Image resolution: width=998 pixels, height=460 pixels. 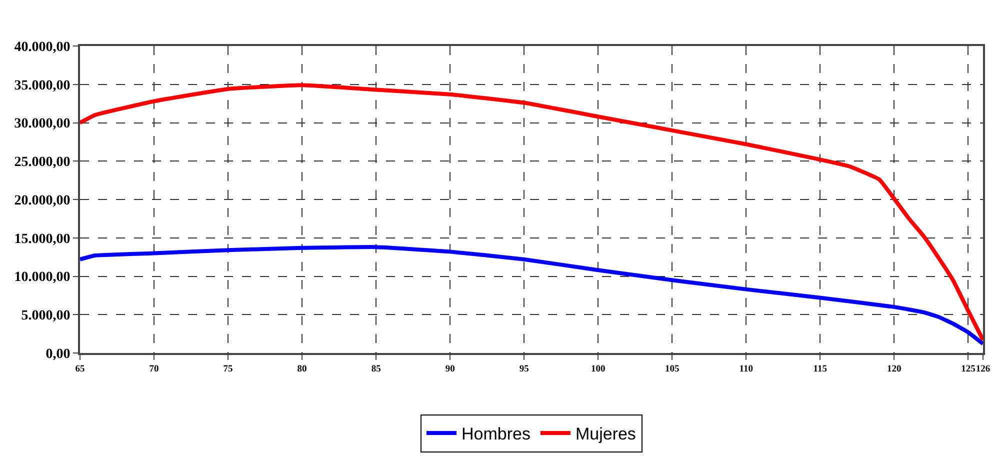 I want to click on x-tick-label: 65, so click(x=80, y=369).